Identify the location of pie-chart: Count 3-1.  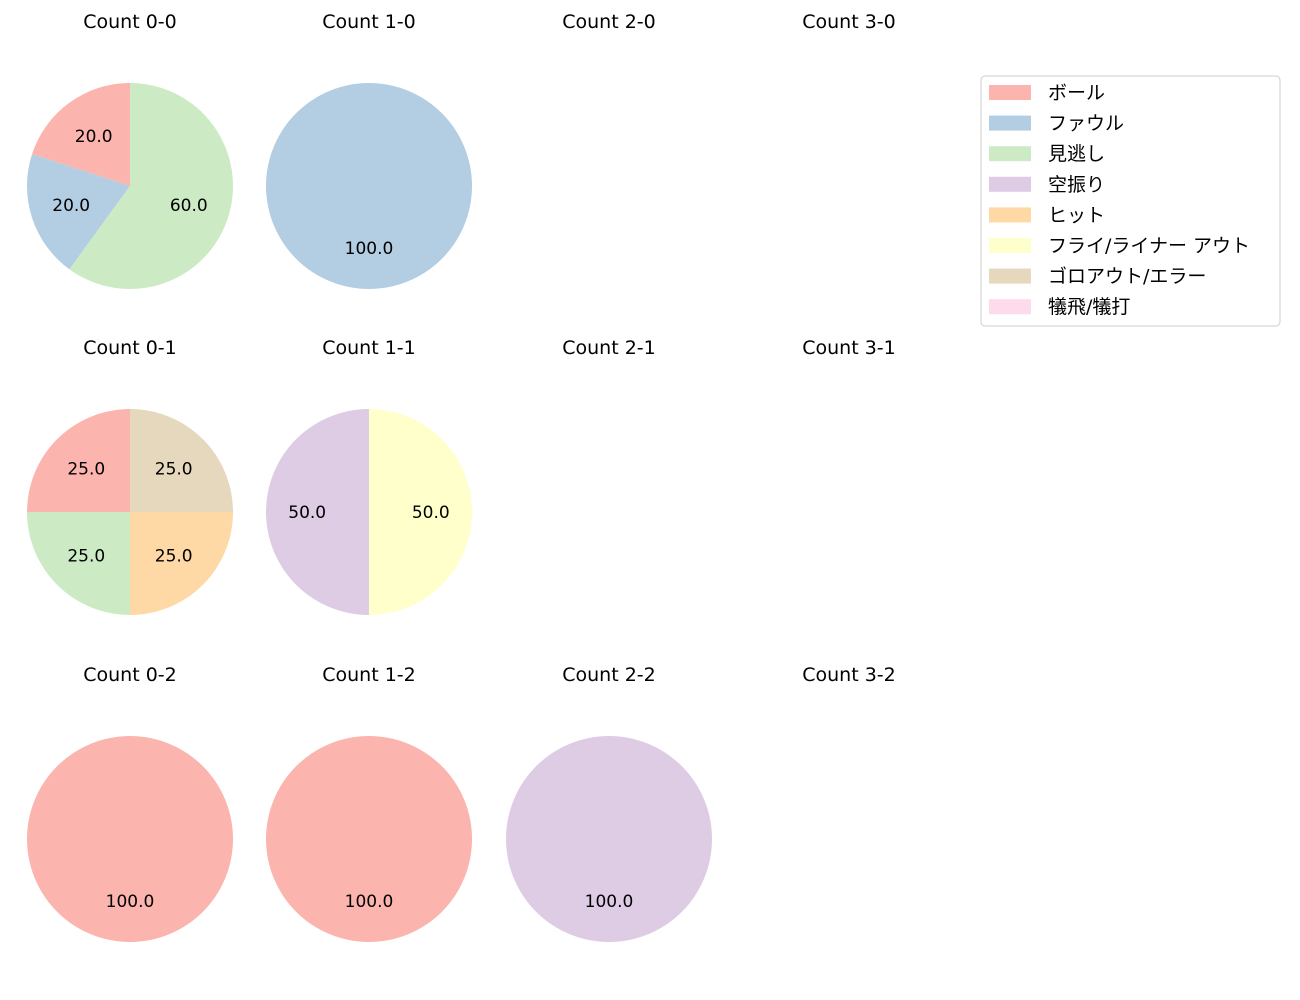
(849, 348).